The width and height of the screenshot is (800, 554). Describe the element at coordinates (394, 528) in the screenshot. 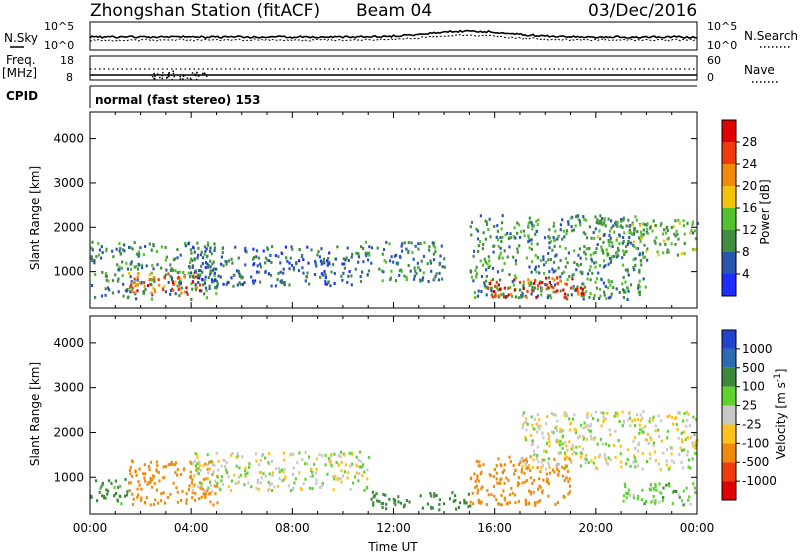

I see `time-tick-labels: 00:00 04:00 08:00 12:00 16:00 20:00 00:00` at that location.